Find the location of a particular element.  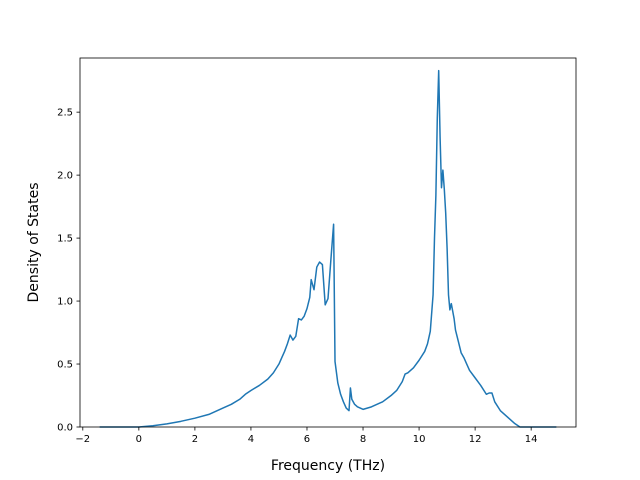

x-axis-ticks: −2 0 2 4 6 8 10 12 14 is located at coordinates (306, 436).